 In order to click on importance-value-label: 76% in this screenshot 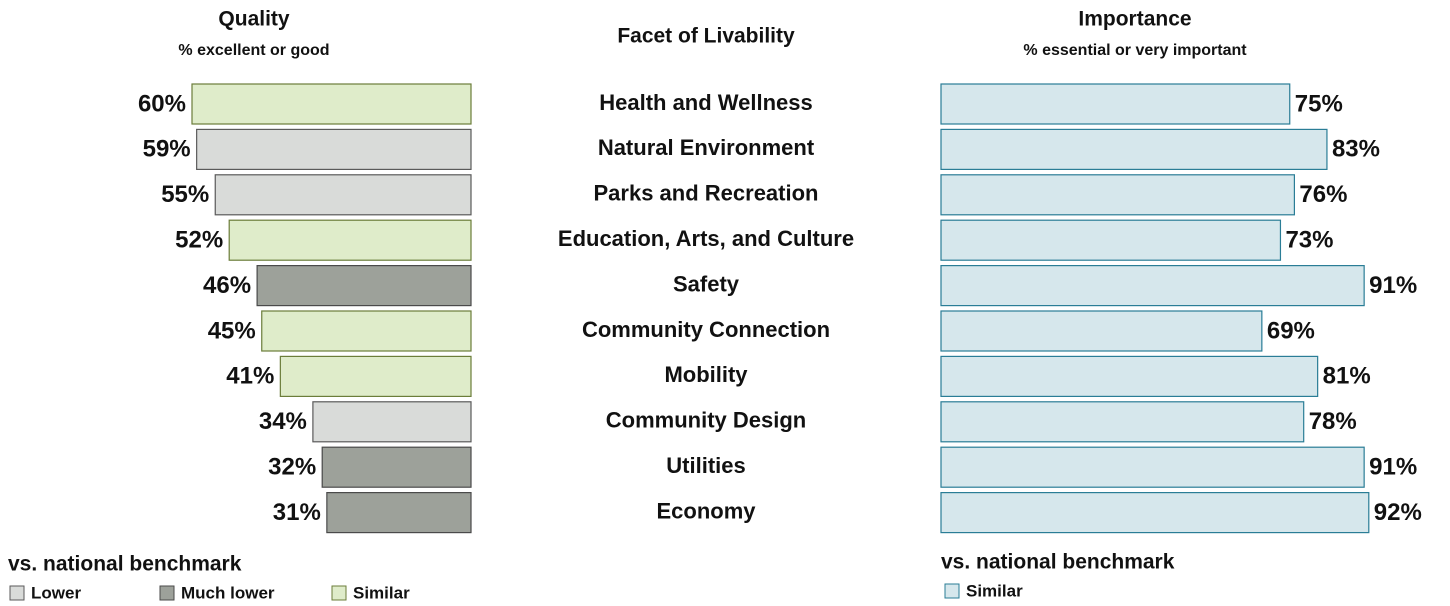, I will do `click(1323, 194)`.